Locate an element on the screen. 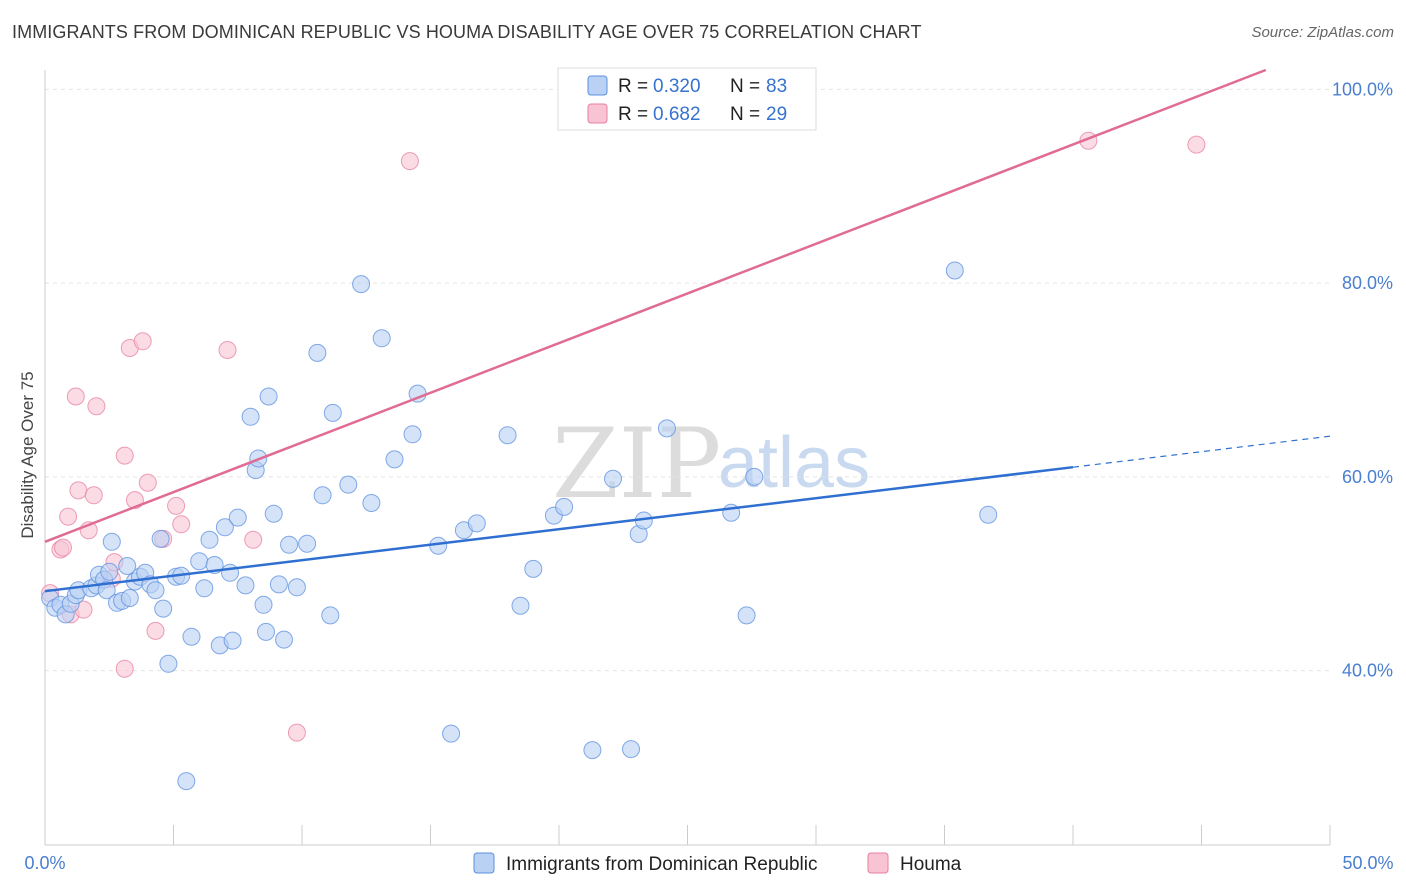 The image size is (1406, 892). watermark-zip: ZIP is located at coordinates (636, 464).